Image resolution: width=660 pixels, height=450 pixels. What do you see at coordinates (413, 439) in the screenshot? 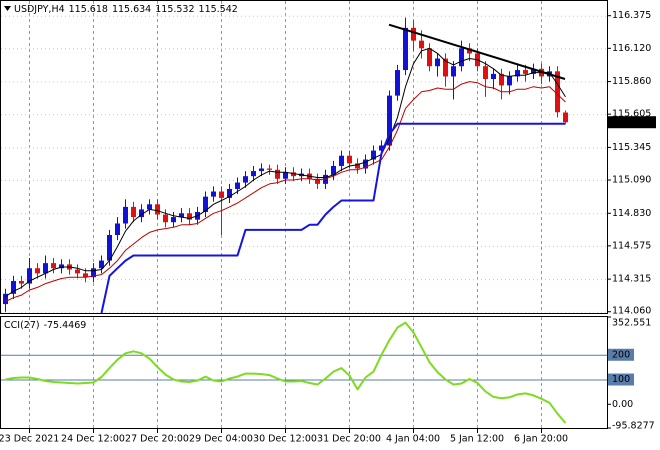
I see `x-tick-label: 4 Jan 04:00` at bounding box center [413, 439].